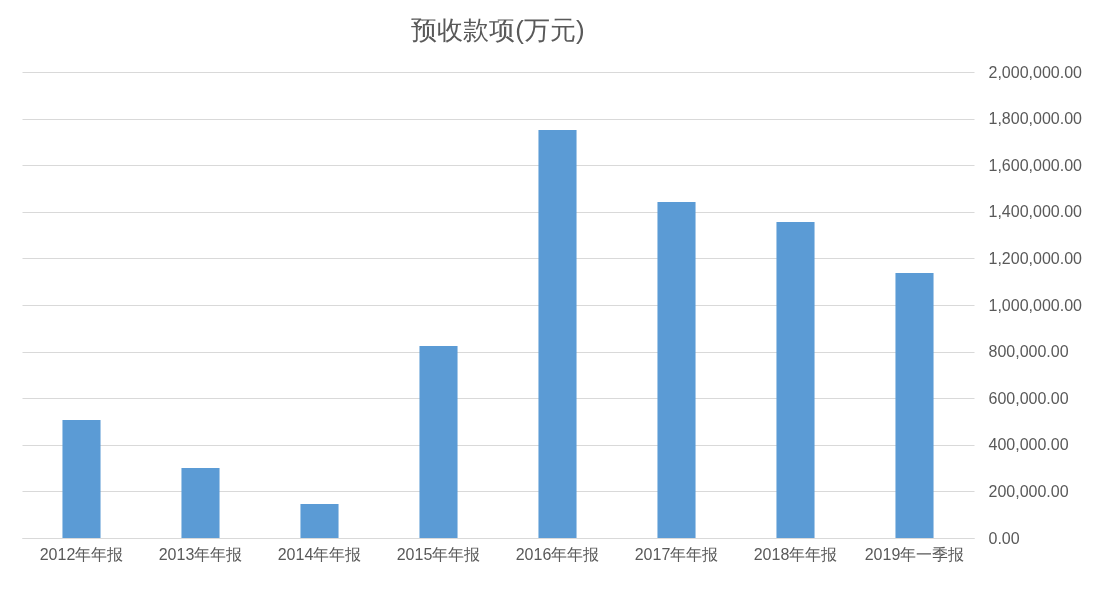  I want to click on y-tick-label: 1,000,000.00, so click(1035, 305).